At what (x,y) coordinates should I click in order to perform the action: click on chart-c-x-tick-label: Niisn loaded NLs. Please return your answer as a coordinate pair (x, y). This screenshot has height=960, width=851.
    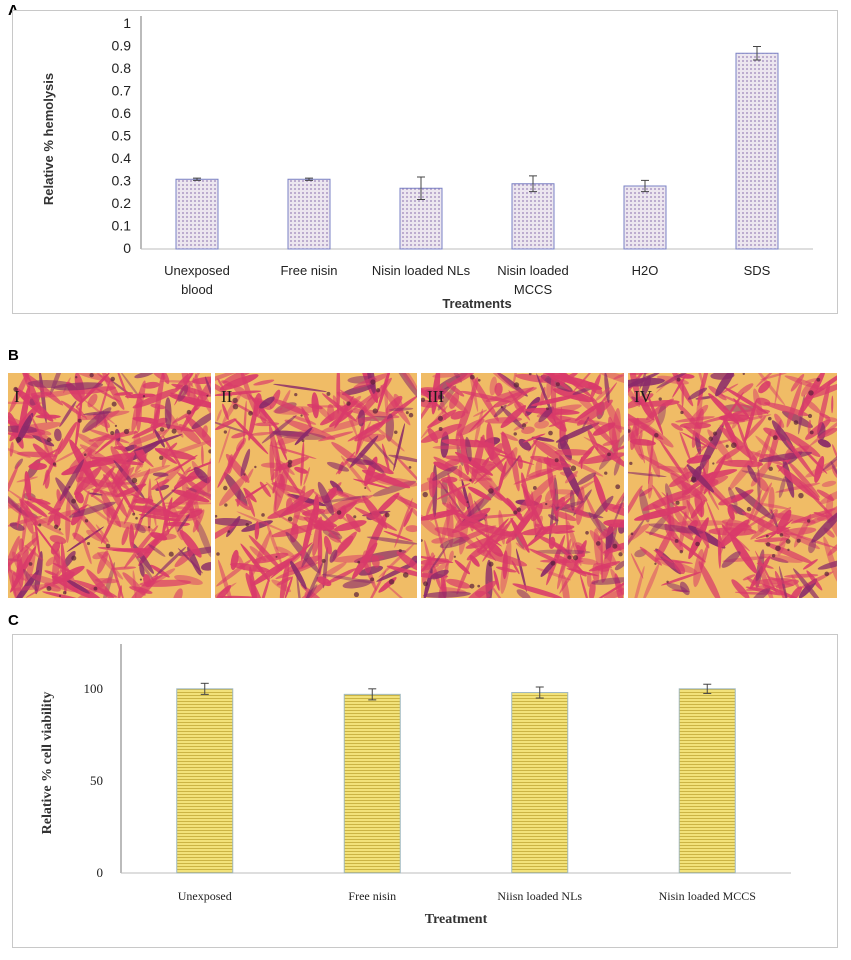
    Looking at the image, I should click on (539, 896).